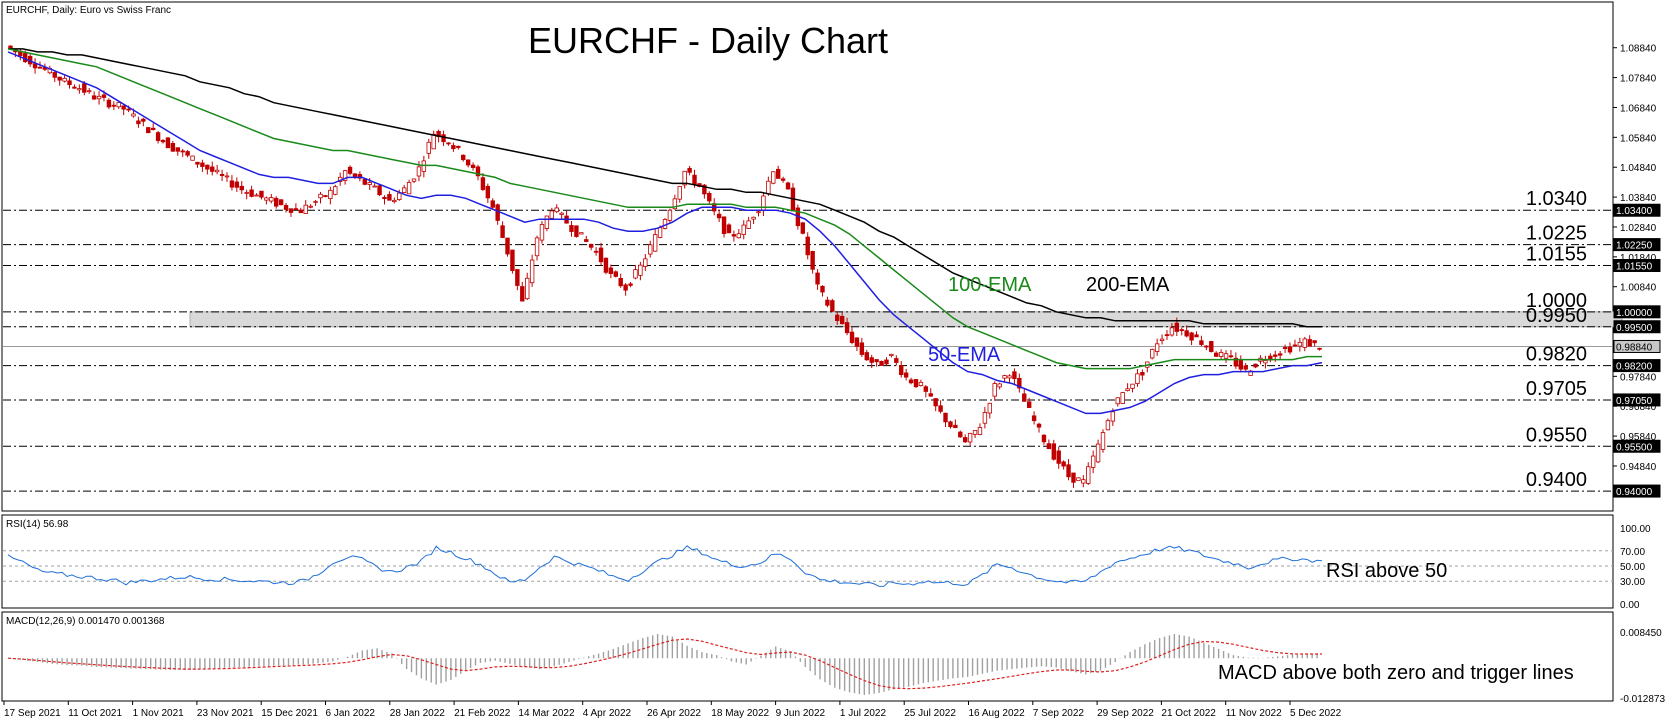  What do you see at coordinates (1638, 168) in the screenshot?
I see `y-tick-label: 1.04840` at bounding box center [1638, 168].